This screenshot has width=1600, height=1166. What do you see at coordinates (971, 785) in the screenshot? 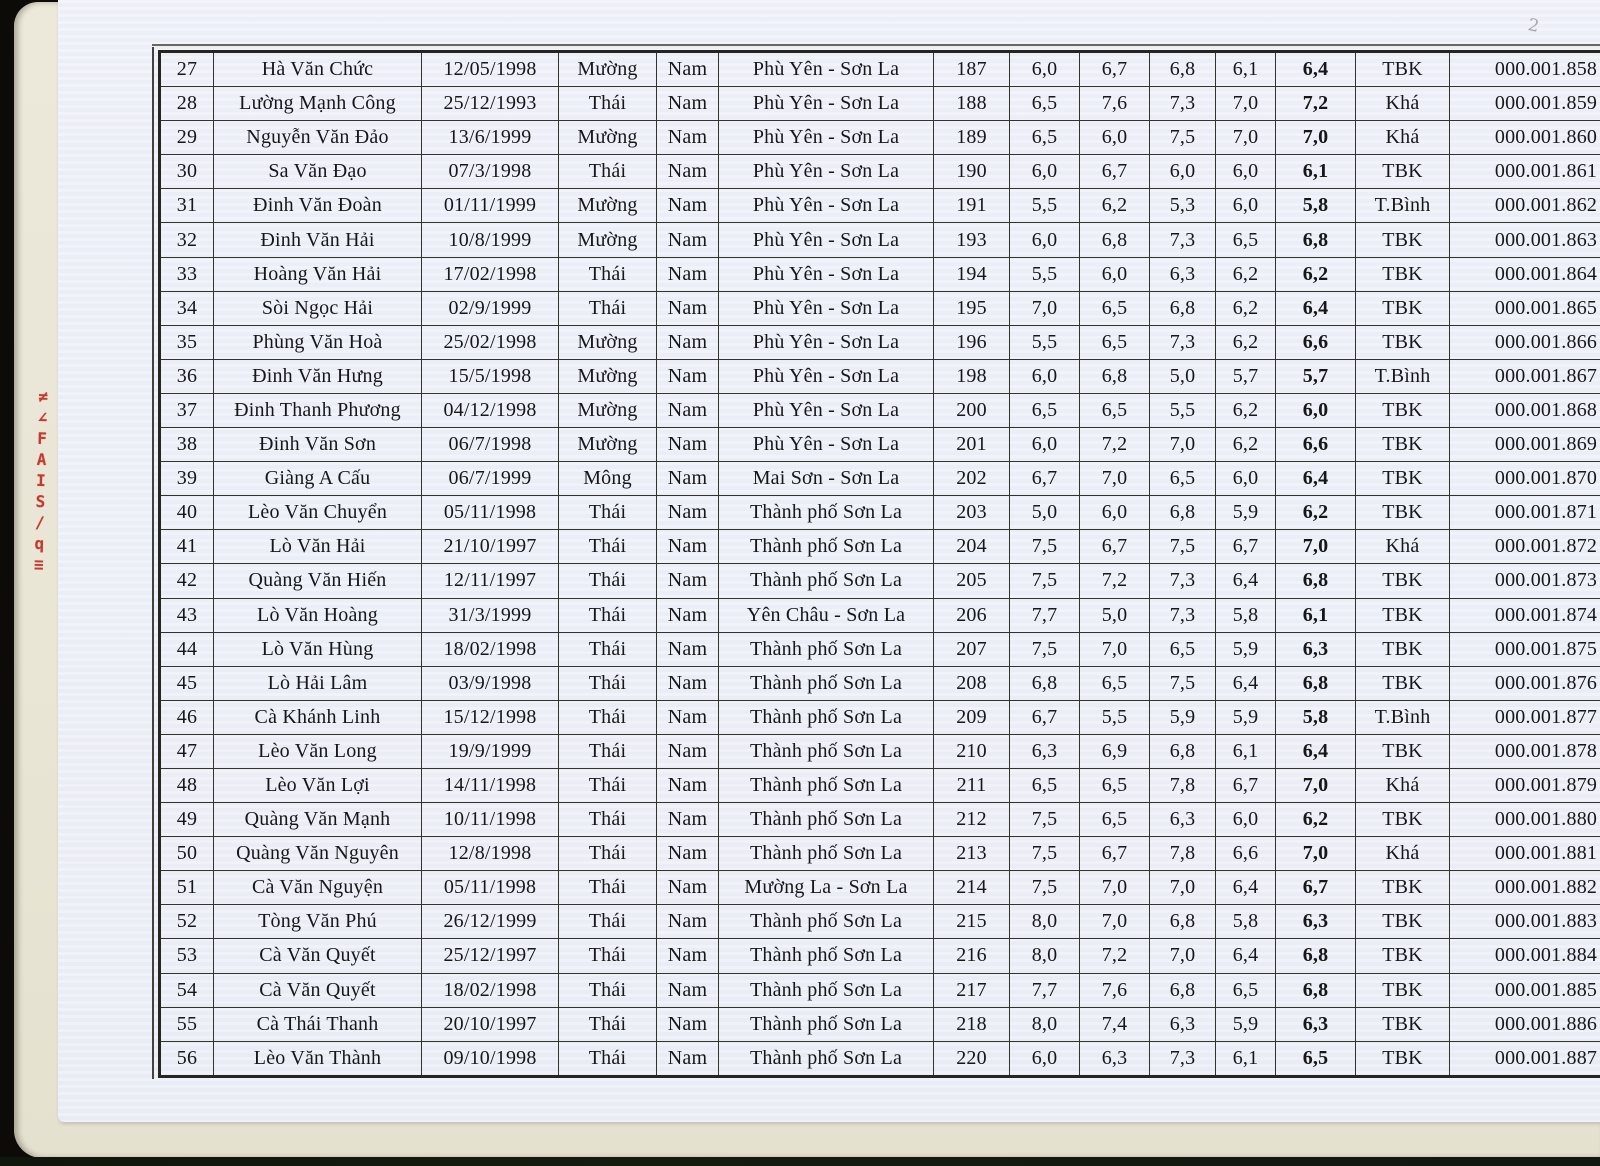
I see `cell-candidate_no: 211` at bounding box center [971, 785].